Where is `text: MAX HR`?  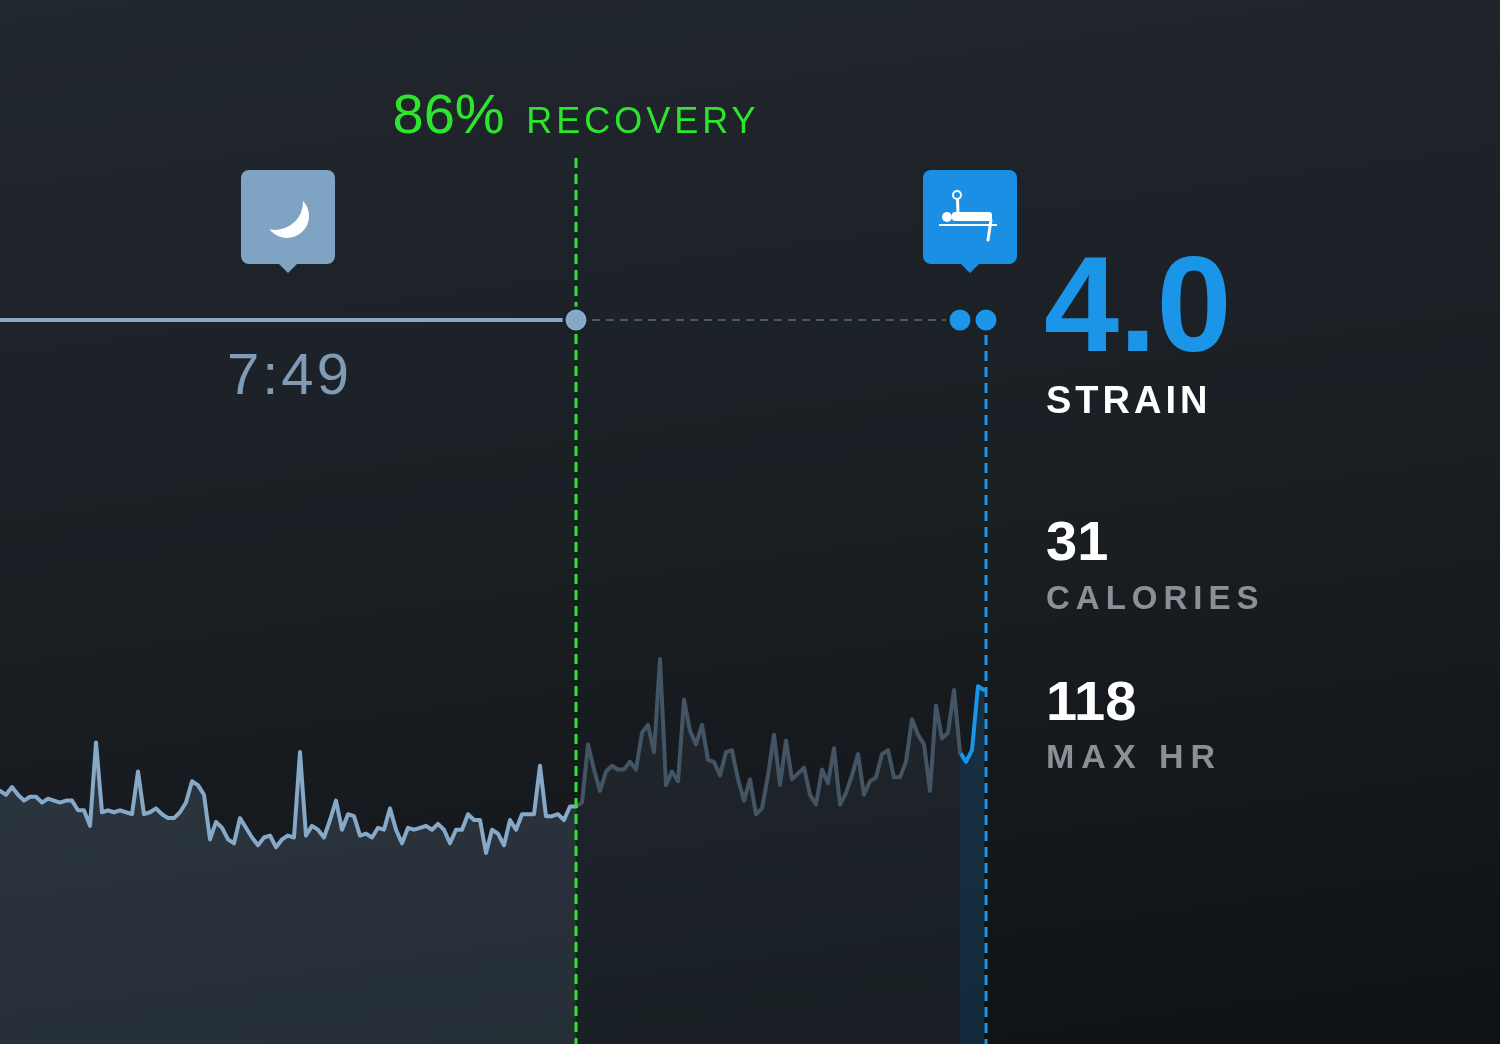
text: MAX HR is located at coordinates (1134, 756).